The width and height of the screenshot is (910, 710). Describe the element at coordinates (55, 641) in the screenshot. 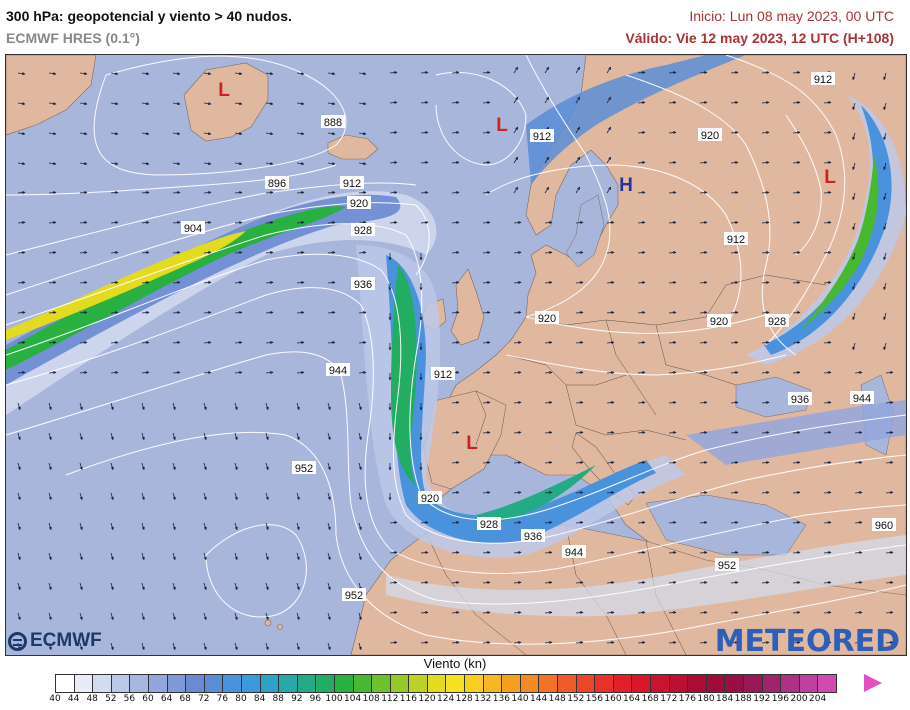

I see `ecmwf-logo: ECMWF` at that location.